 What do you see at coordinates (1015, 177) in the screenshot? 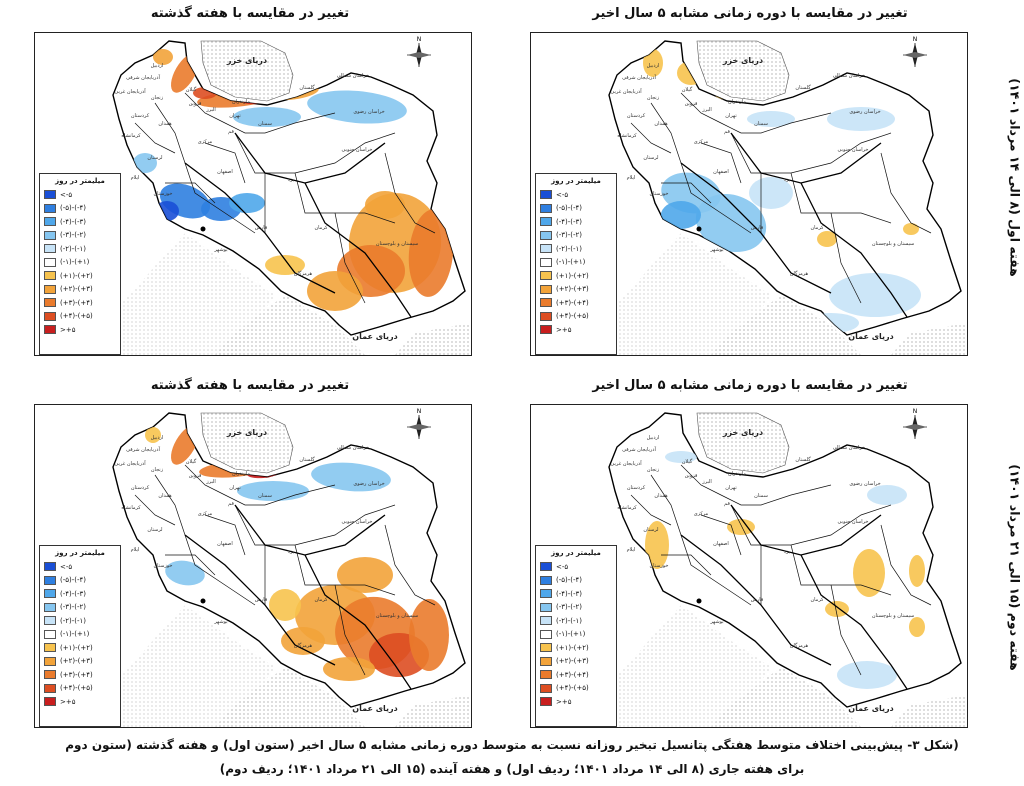
I see `side-label-week1: هفته اول (۸ الی ۱۴ مرداد ۱۴۰۱)` at bounding box center [1015, 177].